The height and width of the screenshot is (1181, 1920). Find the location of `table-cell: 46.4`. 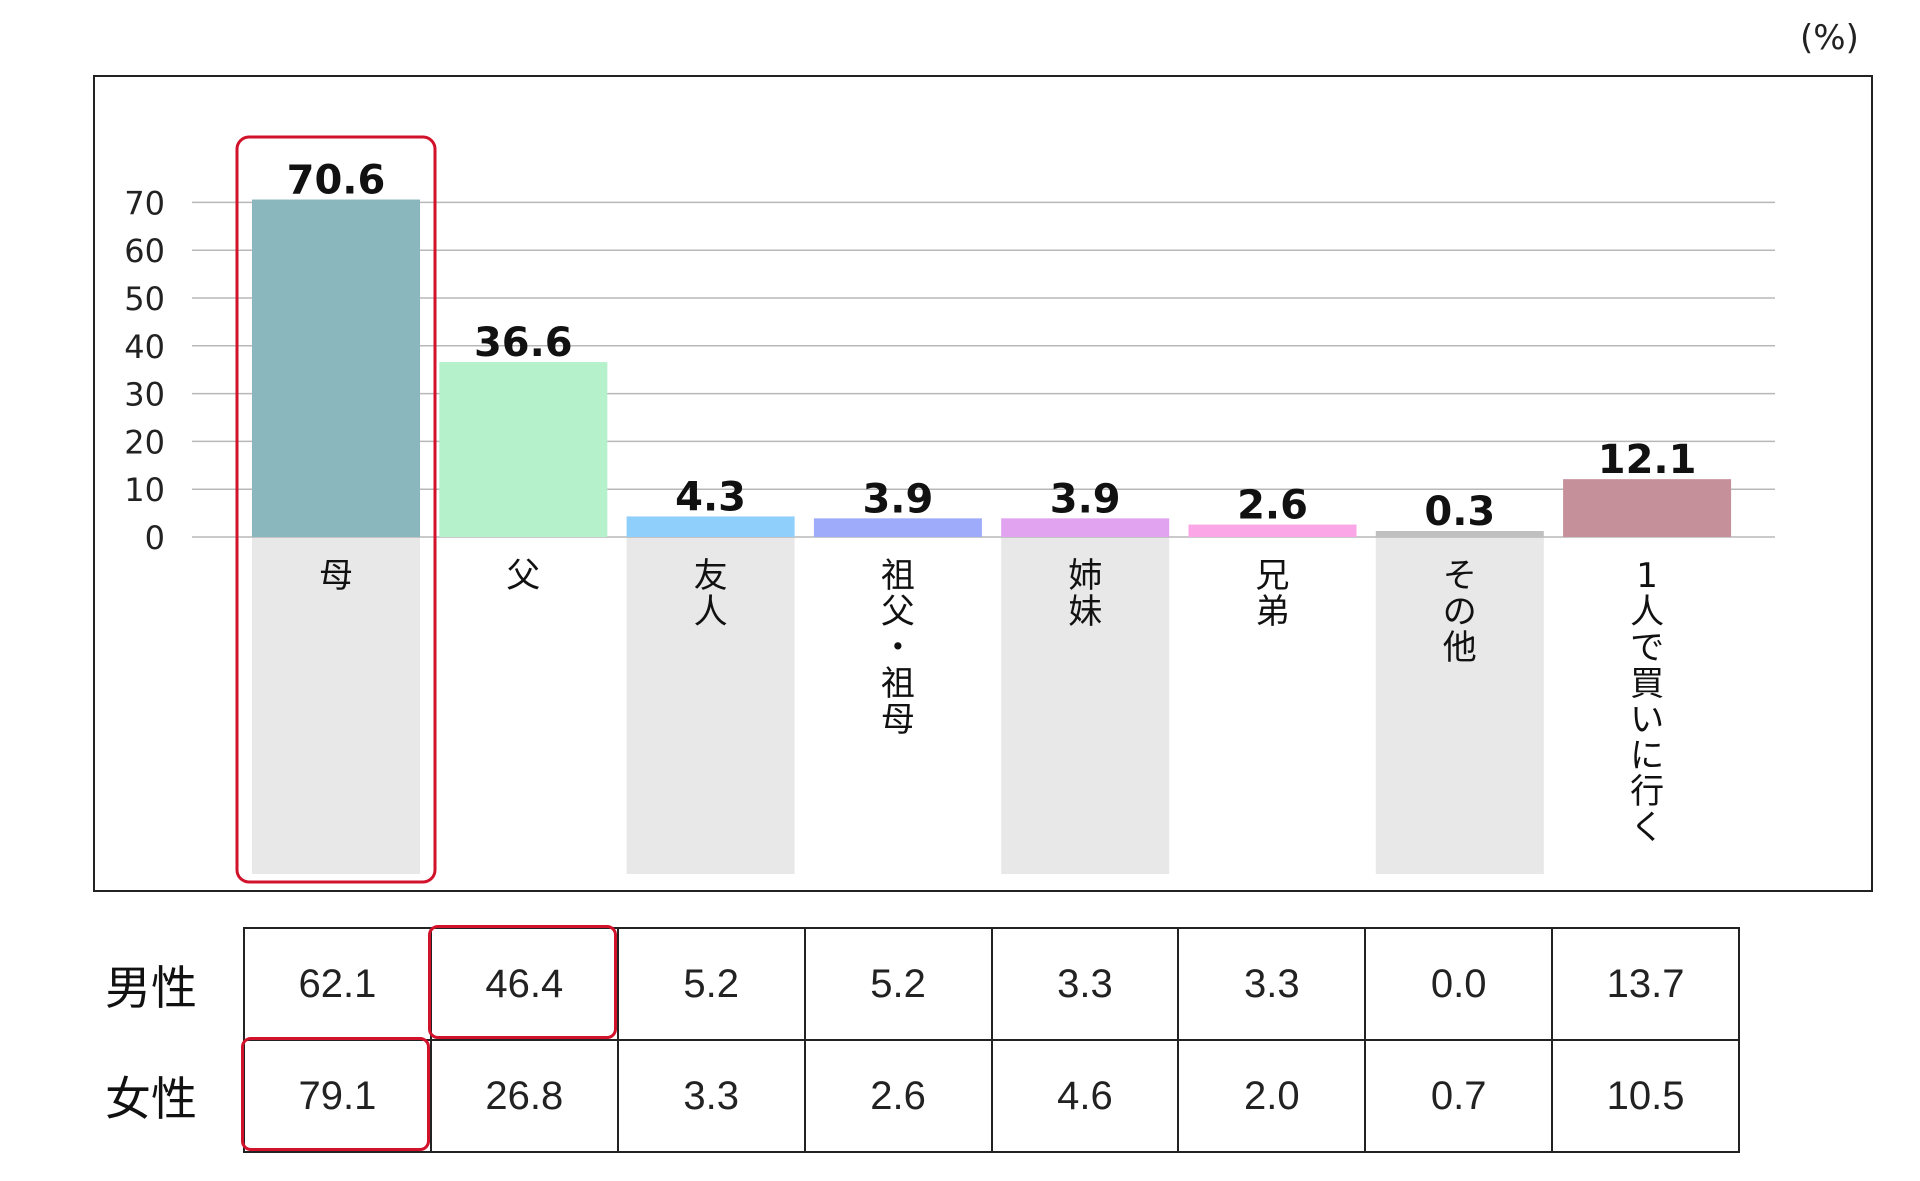

table-cell: 46.4 is located at coordinates (524, 984).